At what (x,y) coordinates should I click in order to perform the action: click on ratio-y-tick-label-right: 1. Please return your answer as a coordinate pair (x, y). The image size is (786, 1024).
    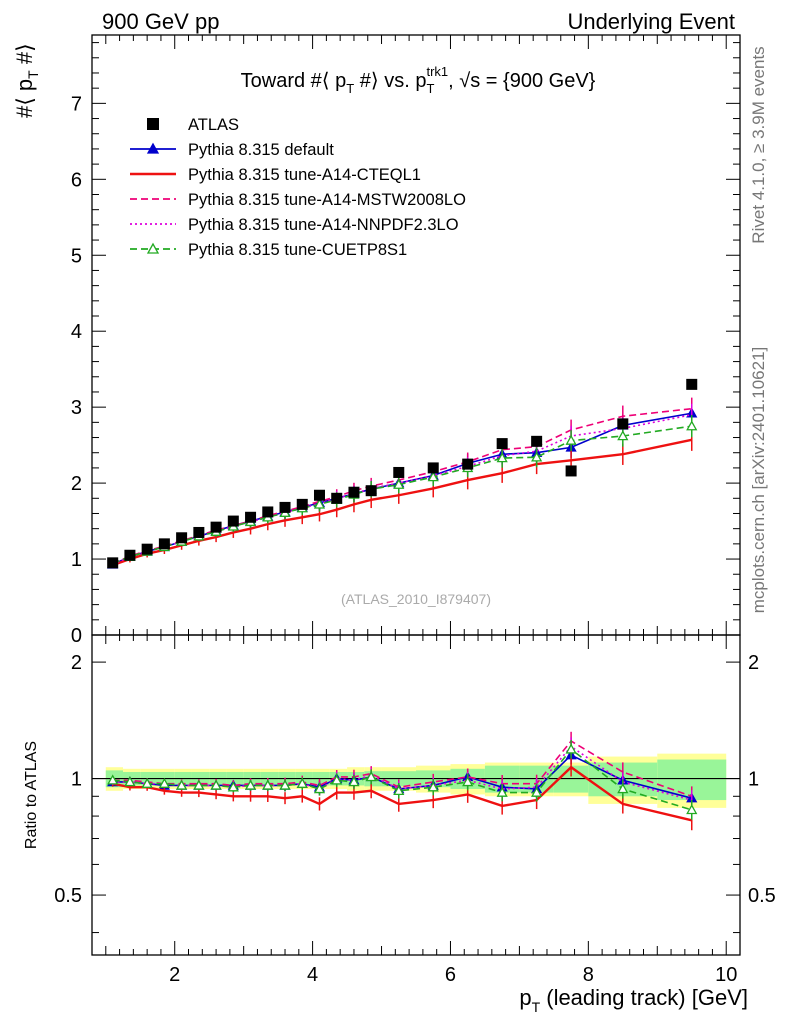
    Looking at the image, I should click on (753, 780).